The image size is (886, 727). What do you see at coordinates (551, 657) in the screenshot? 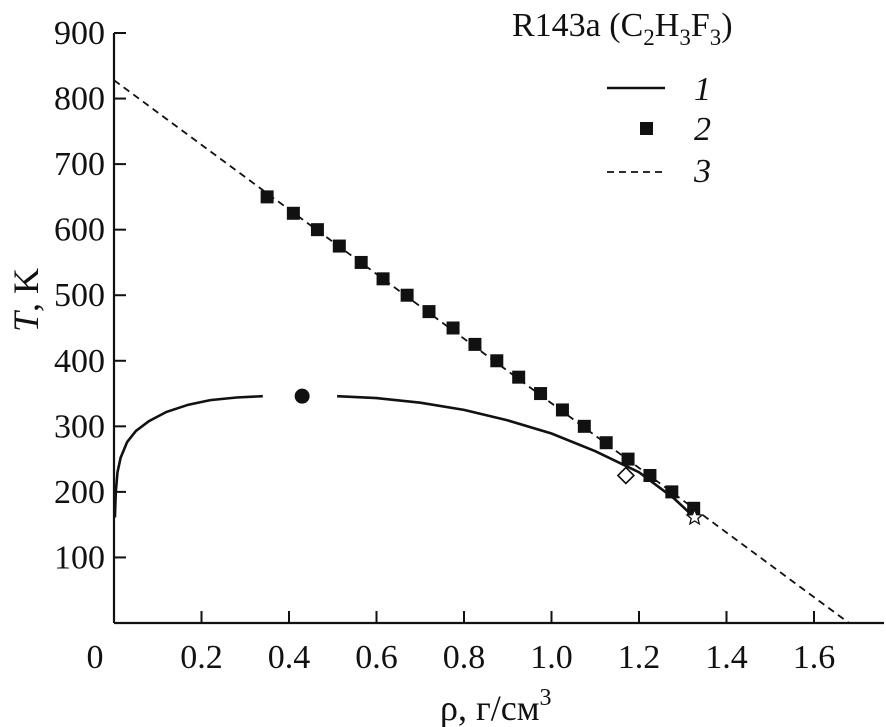
I see `x-tick-label: 1.0` at bounding box center [551, 657].